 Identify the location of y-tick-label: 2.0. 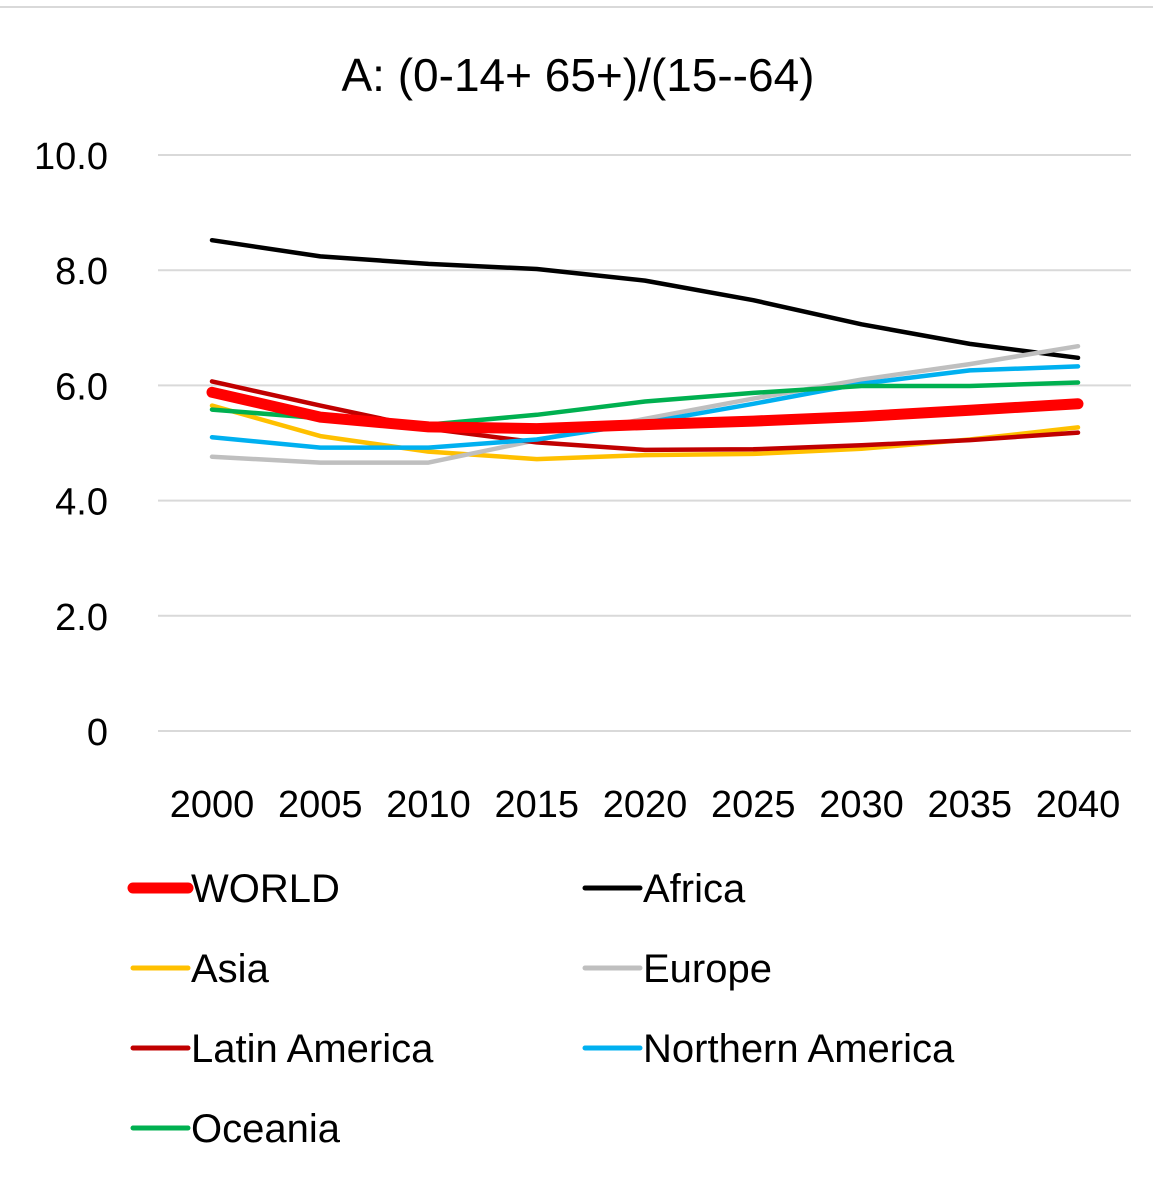
(81, 618).